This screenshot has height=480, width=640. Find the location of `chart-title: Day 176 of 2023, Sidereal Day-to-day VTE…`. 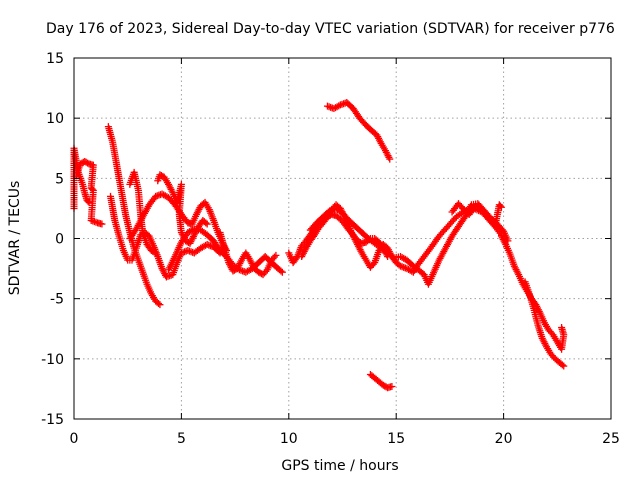

chart-title: Day 176 of 2023, Sidereal Day-to-day VTE… is located at coordinates (330, 29).